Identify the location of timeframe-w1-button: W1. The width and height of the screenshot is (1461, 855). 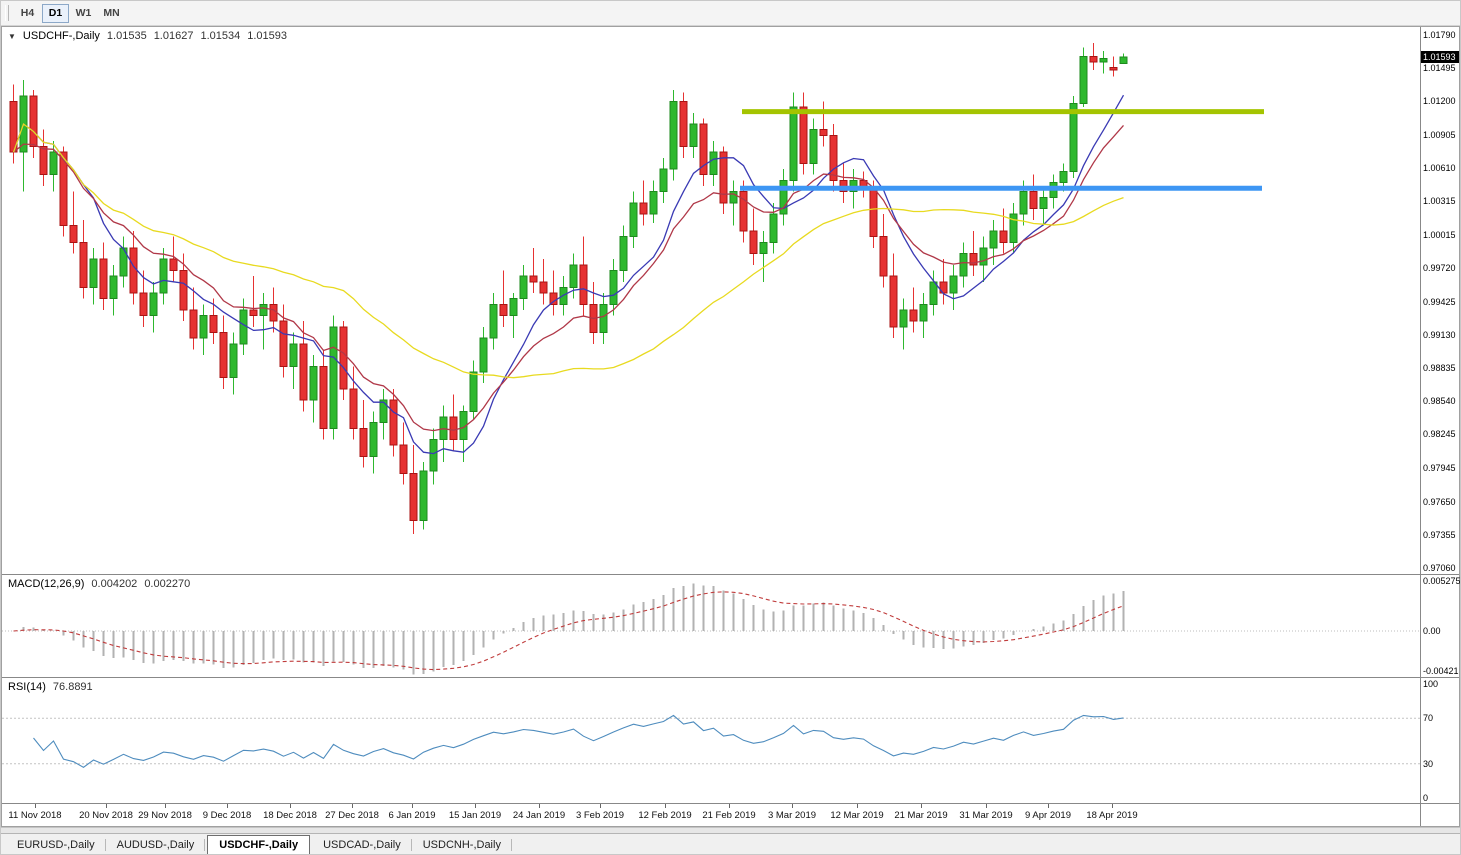
(83, 13).